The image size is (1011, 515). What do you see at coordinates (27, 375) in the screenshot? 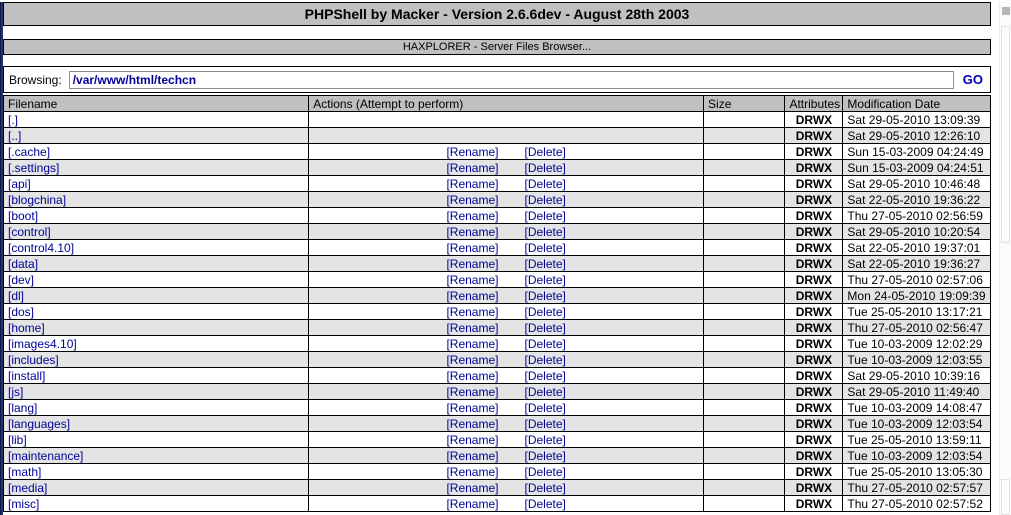
I see `filename-link: [install]` at bounding box center [27, 375].